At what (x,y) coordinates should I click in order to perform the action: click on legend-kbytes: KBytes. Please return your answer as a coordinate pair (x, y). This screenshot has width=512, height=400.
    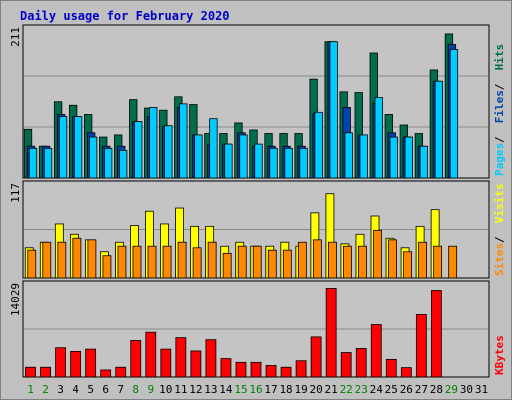
    Looking at the image, I should click on (499, 355).